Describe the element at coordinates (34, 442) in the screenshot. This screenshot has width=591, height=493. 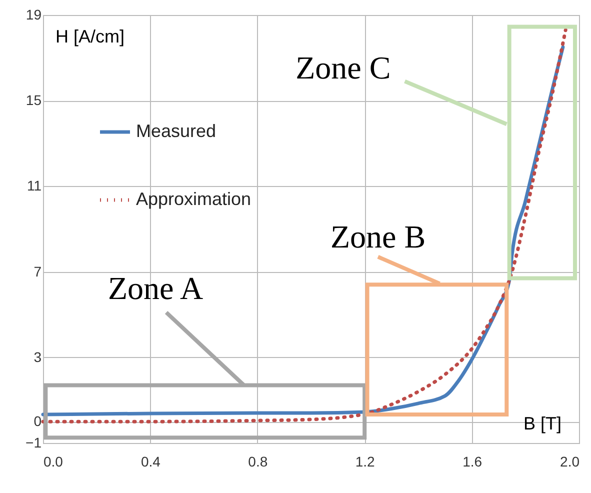
I see `y-tick-label: −1` at that location.